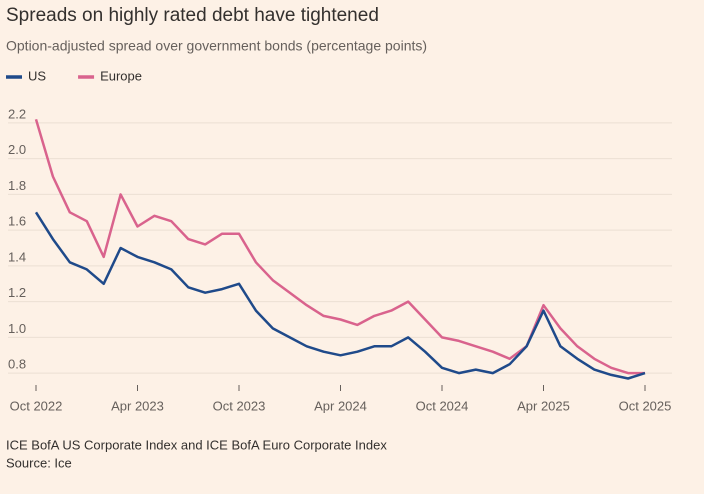  What do you see at coordinates (17, 364) in the screenshot?
I see `y-tick-label: 0.8` at bounding box center [17, 364].